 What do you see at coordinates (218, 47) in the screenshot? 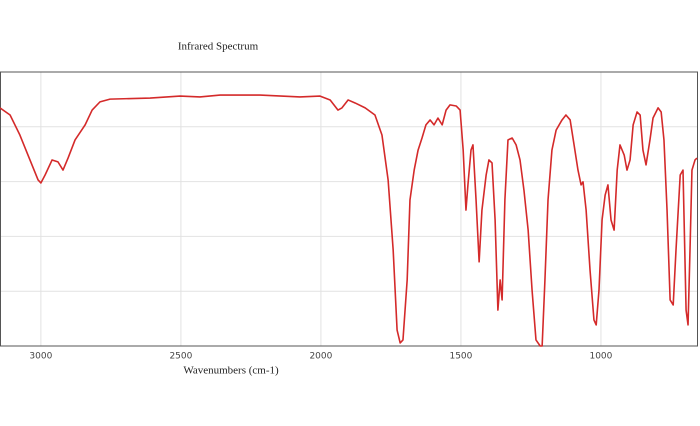
I see `chart-title: Infrared Spectrum` at bounding box center [218, 47].